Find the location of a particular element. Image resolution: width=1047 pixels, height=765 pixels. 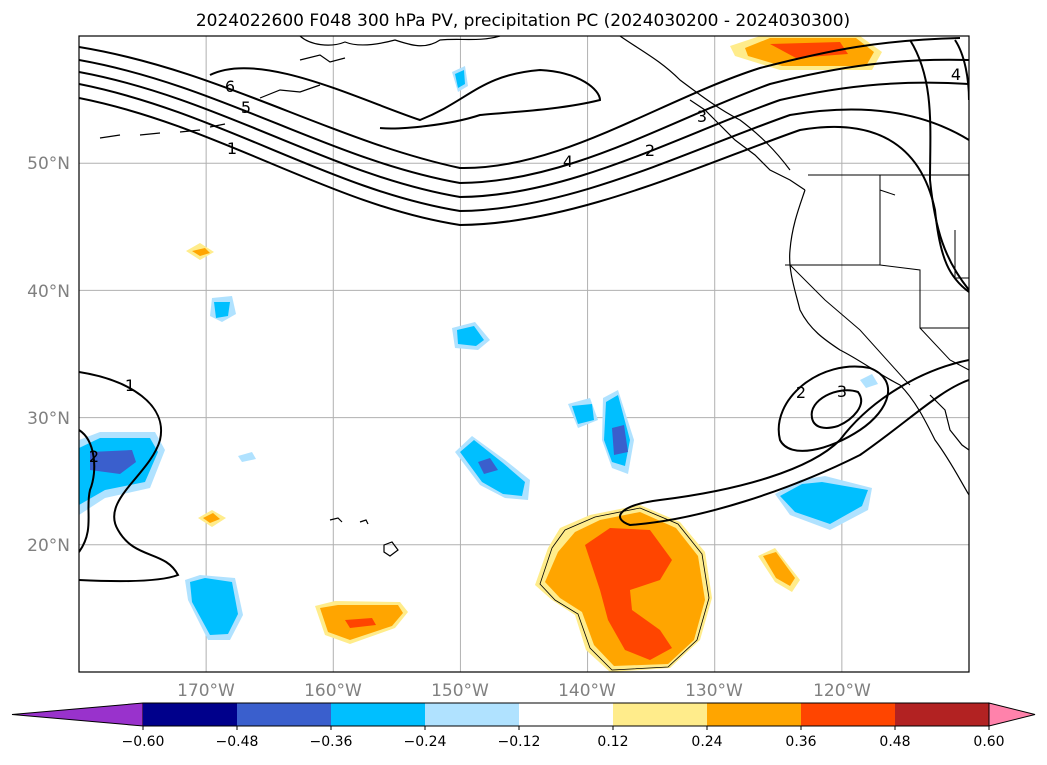

precip-blob-south-core is located at coordinates (628, 594).